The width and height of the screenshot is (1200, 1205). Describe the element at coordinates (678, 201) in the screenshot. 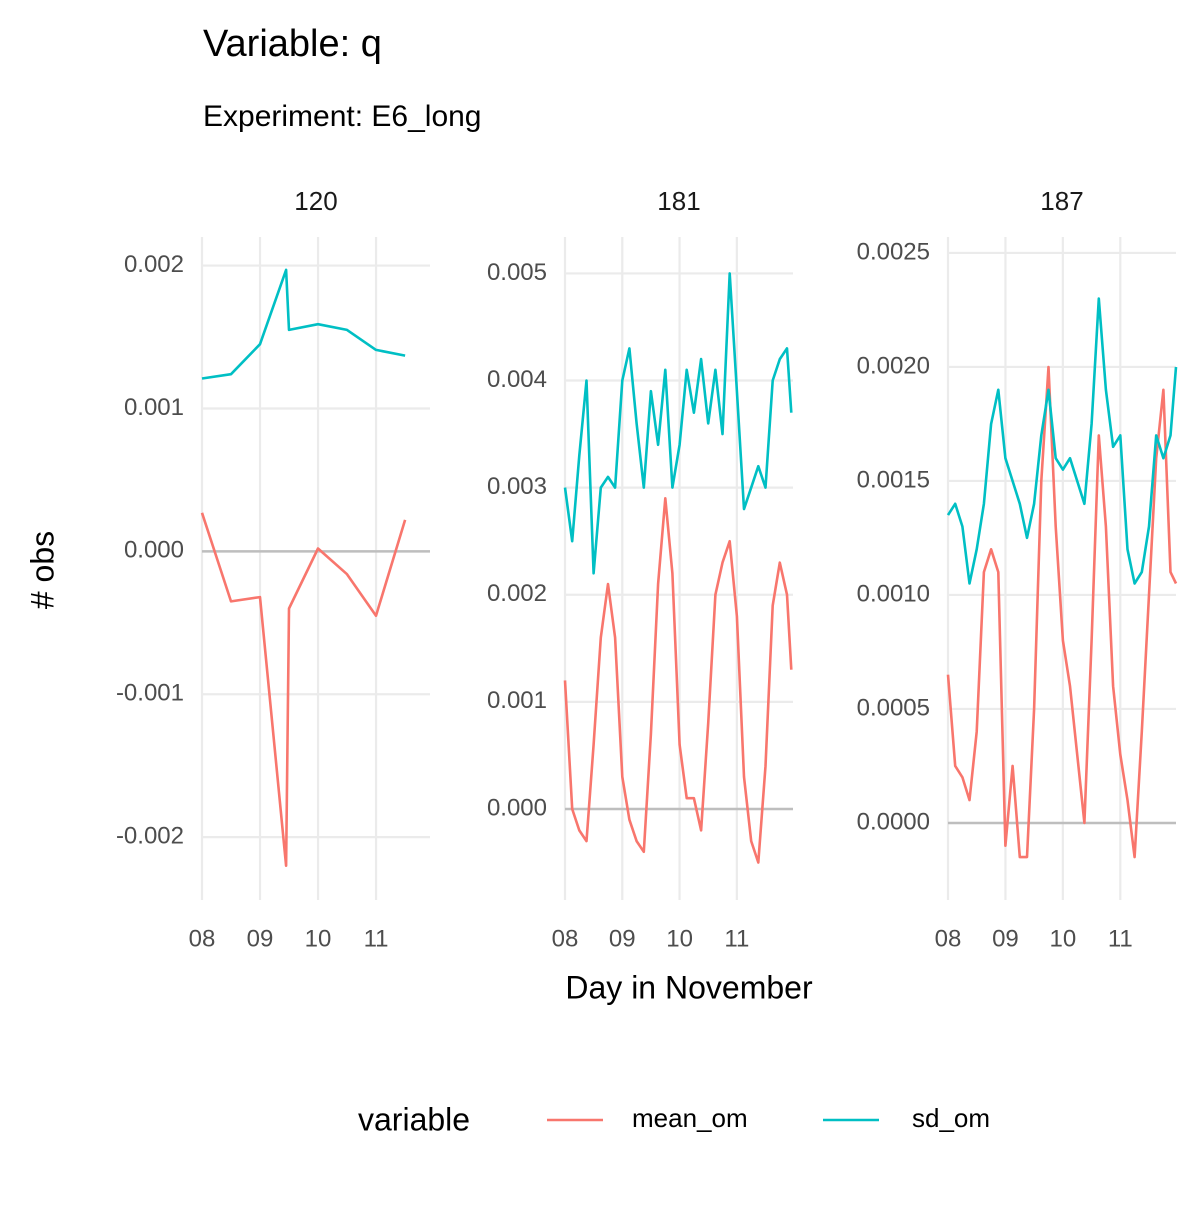

I see `facet-label: 181` at that location.